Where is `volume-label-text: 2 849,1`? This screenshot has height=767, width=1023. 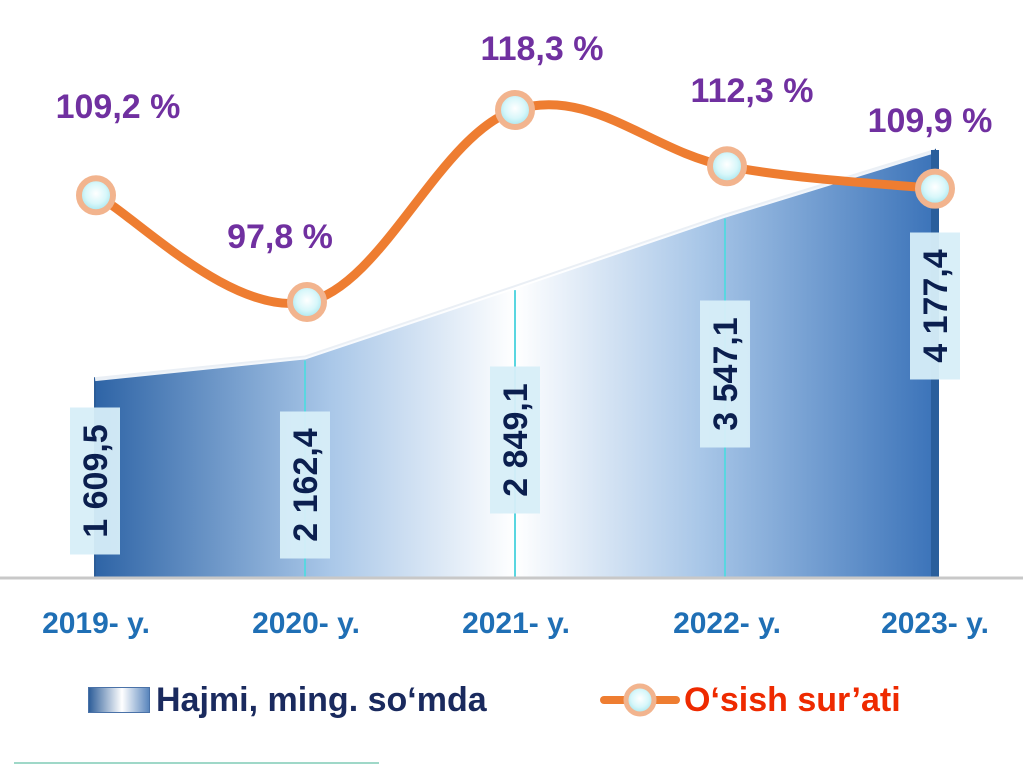
volume-label-text: 2 849,1 is located at coordinates (516, 439).